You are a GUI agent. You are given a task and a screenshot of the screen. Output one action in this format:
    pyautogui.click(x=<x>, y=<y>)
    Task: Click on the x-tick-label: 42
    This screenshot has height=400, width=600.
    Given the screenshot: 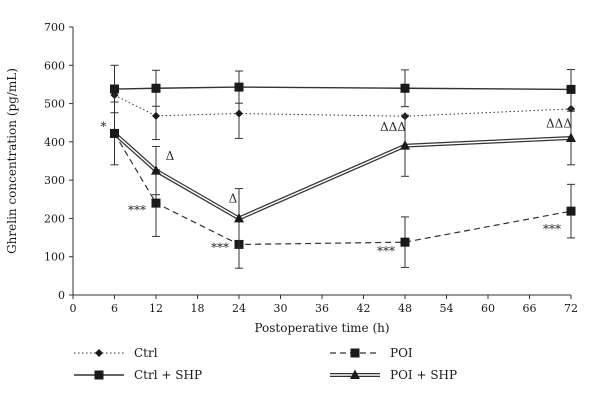 What is the action you would take?
    pyautogui.click(x=364, y=308)
    